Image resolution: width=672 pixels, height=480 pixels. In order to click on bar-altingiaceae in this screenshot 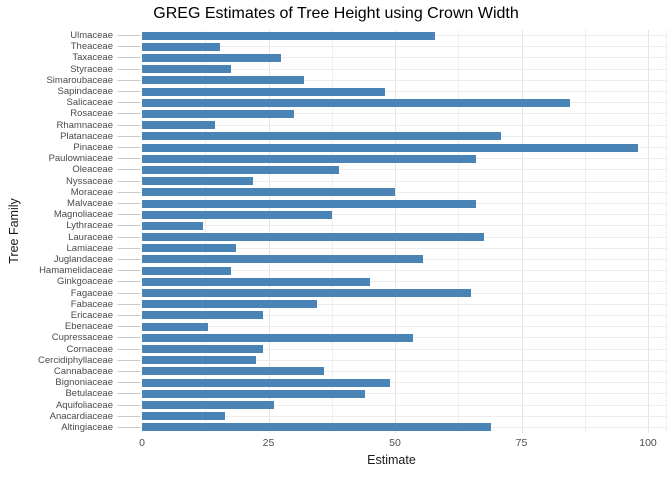, I will do `click(317, 427)`.